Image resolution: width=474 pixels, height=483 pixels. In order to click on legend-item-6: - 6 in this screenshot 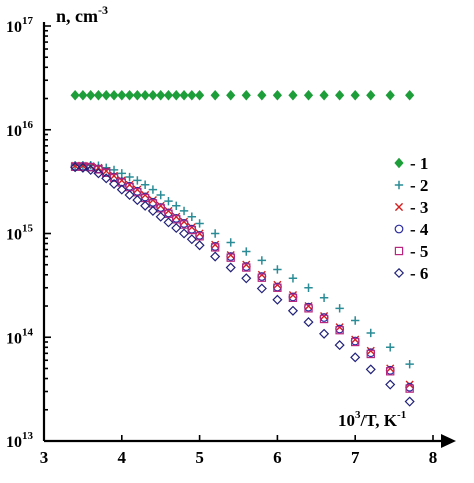, I will do `click(410, 273)`.